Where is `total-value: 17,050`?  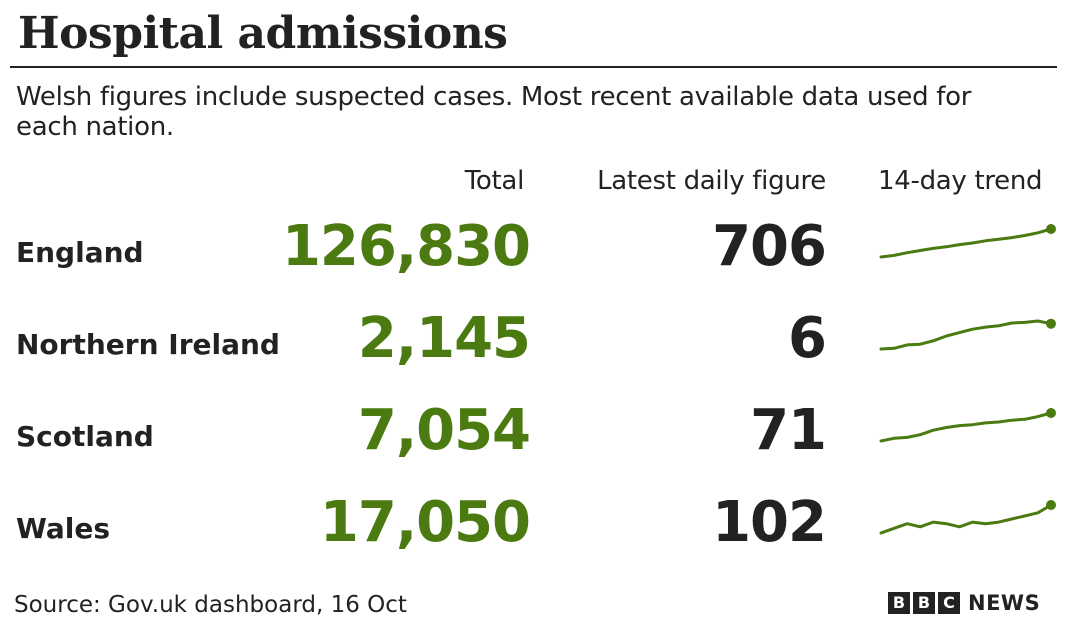
total-value: 17,050 is located at coordinates (425, 522).